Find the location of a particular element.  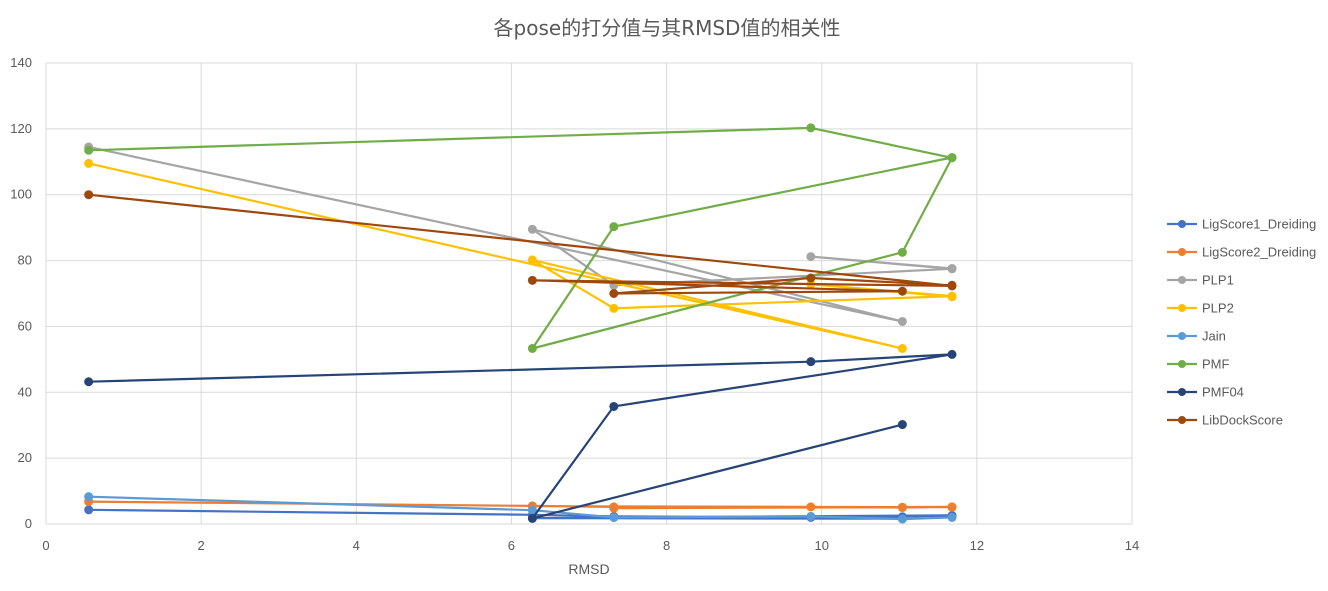

legend-label: PLP2 is located at coordinates (1218, 308).